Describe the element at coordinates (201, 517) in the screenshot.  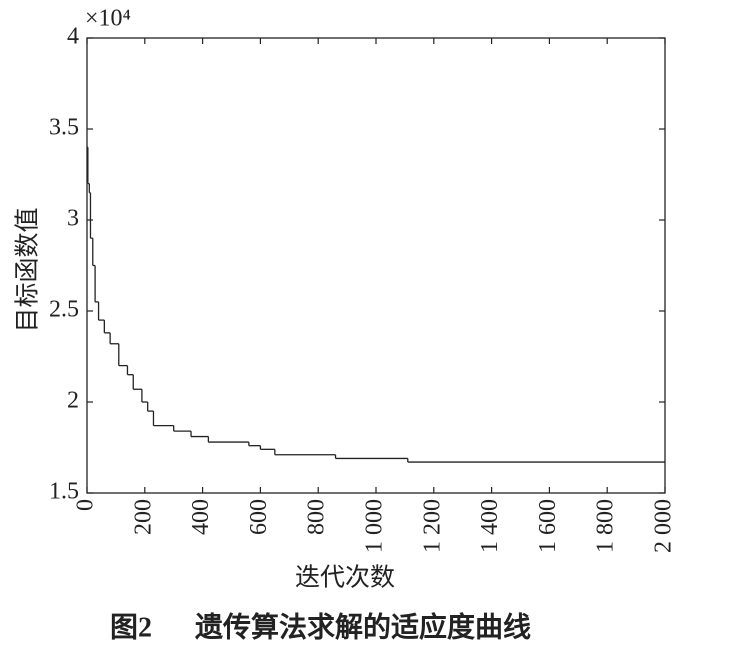
I see `x-tick-label: 400` at that location.